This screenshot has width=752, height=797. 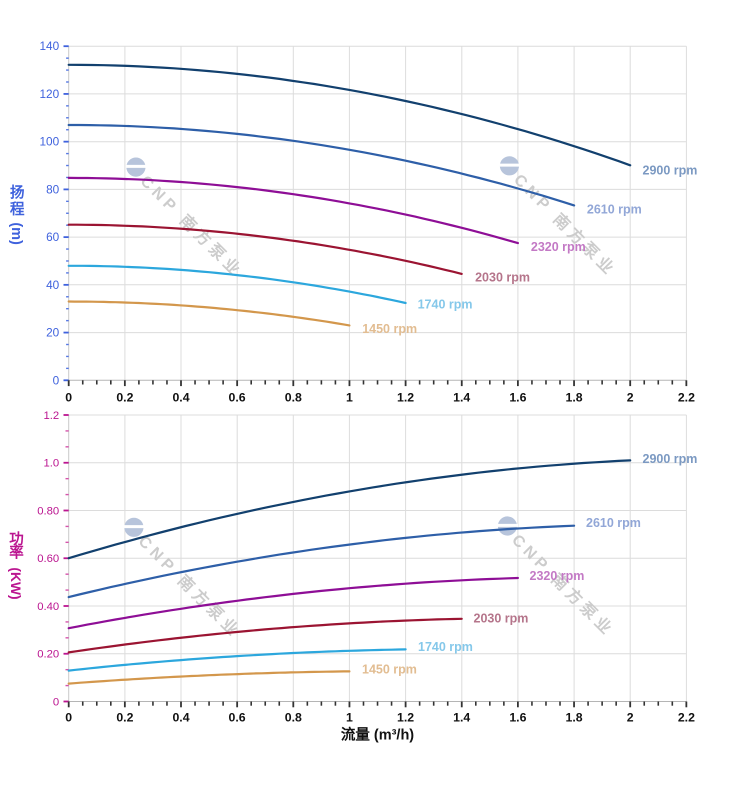 What do you see at coordinates (16, 539) in the screenshot?
I see `svg-text: 功` at bounding box center [16, 539].